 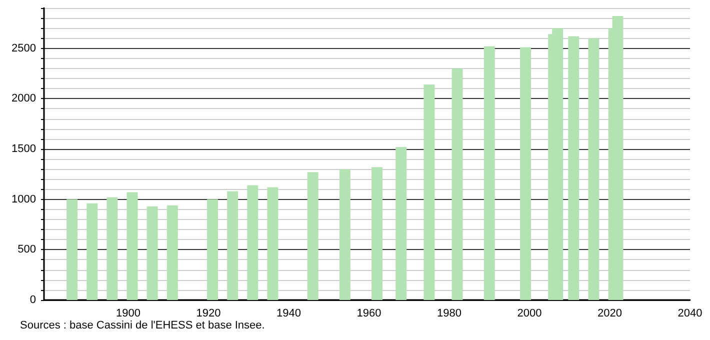 I want to click on x-tick-label: 2040, so click(x=690, y=314).